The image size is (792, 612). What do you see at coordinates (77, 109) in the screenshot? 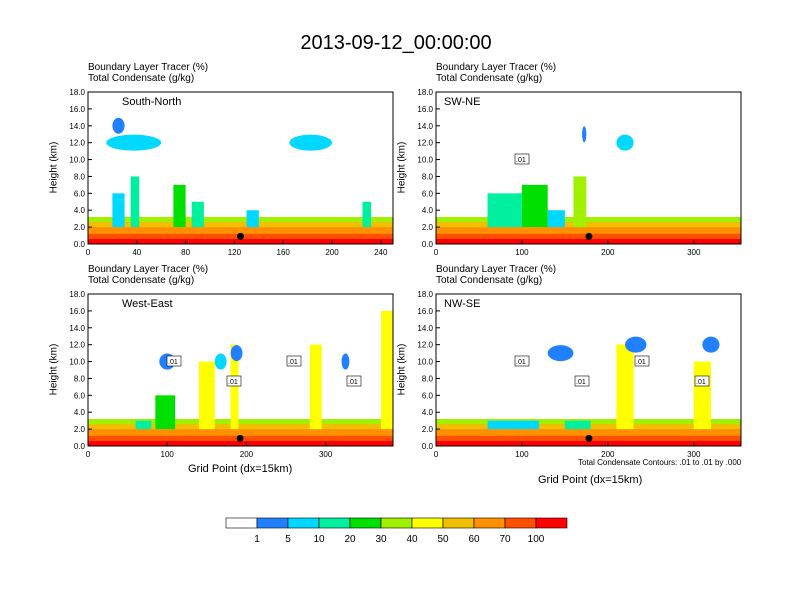
I see `panel-1-ytick-label-8: 16.0` at bounding box center [77, 109].